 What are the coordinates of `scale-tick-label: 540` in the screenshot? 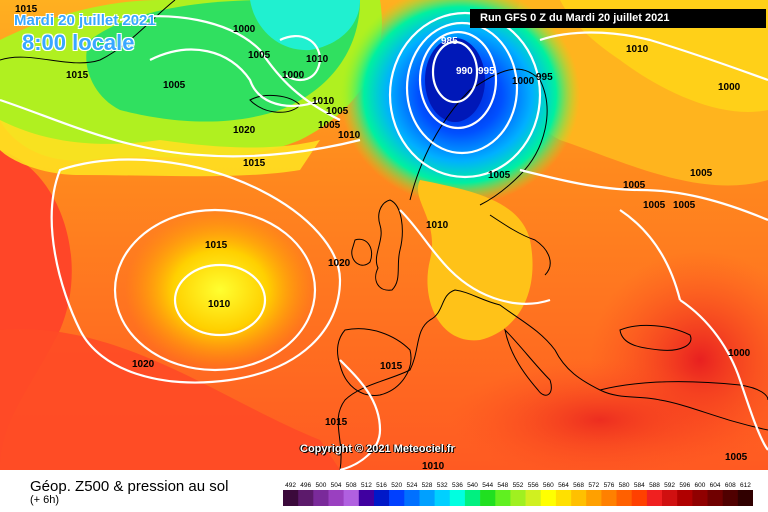 It's located at (472, 485).